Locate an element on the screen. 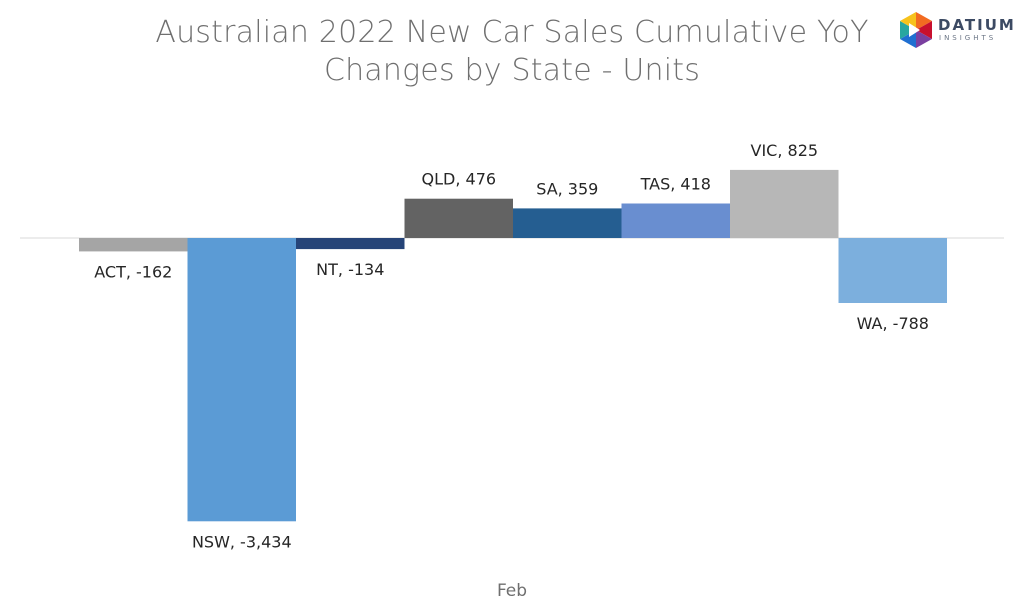 This screenshot has width=1024, height=615. data-label-sa: SA, 359 is located at coordinates (567, 188).